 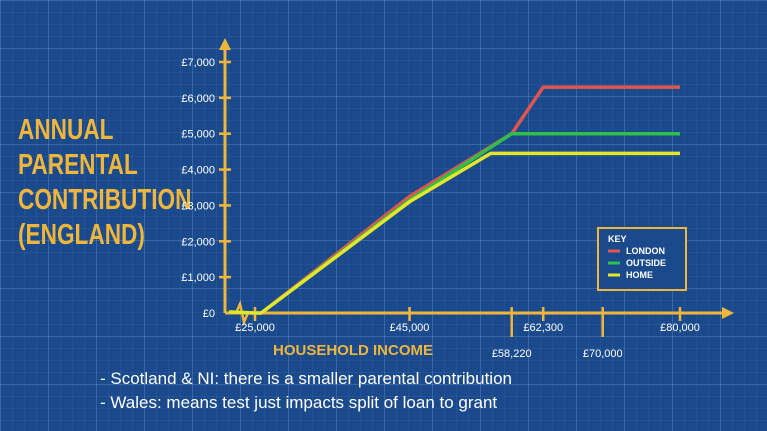 What do you see at coordinates (81, 235) in the screenshot?
I see `y-title-line: (ENGLAND)` at bounding box center [81, 235].